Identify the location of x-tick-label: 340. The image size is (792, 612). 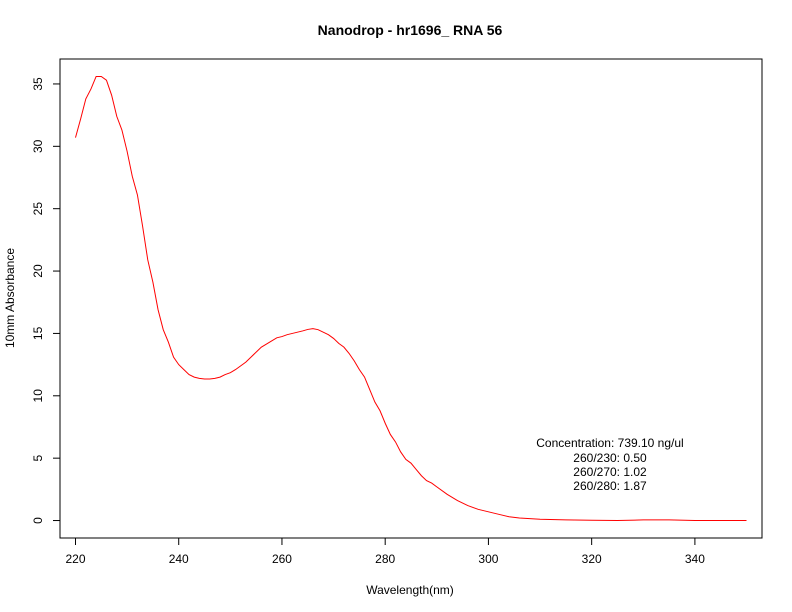
(695, 559).